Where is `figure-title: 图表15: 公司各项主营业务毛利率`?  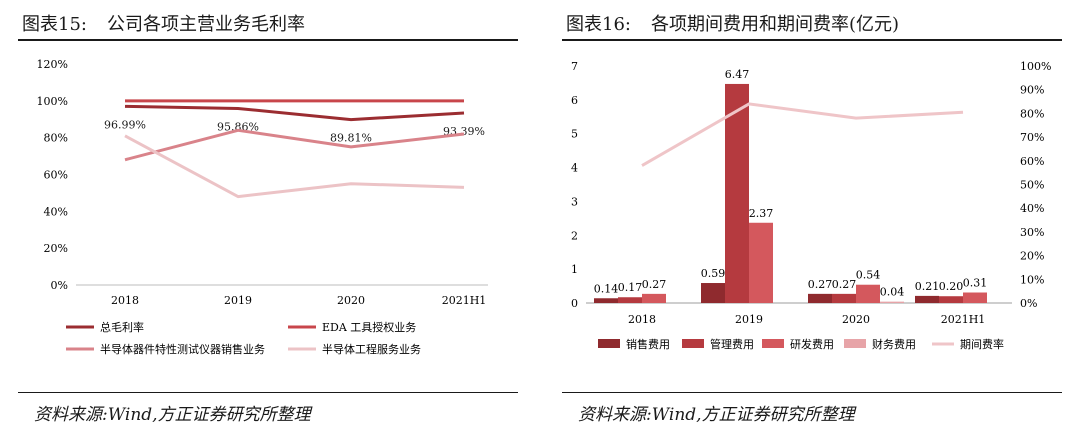 figure-title: 图表15: 公司各项主营业务毛利率 is located at coordinates (163, 23).